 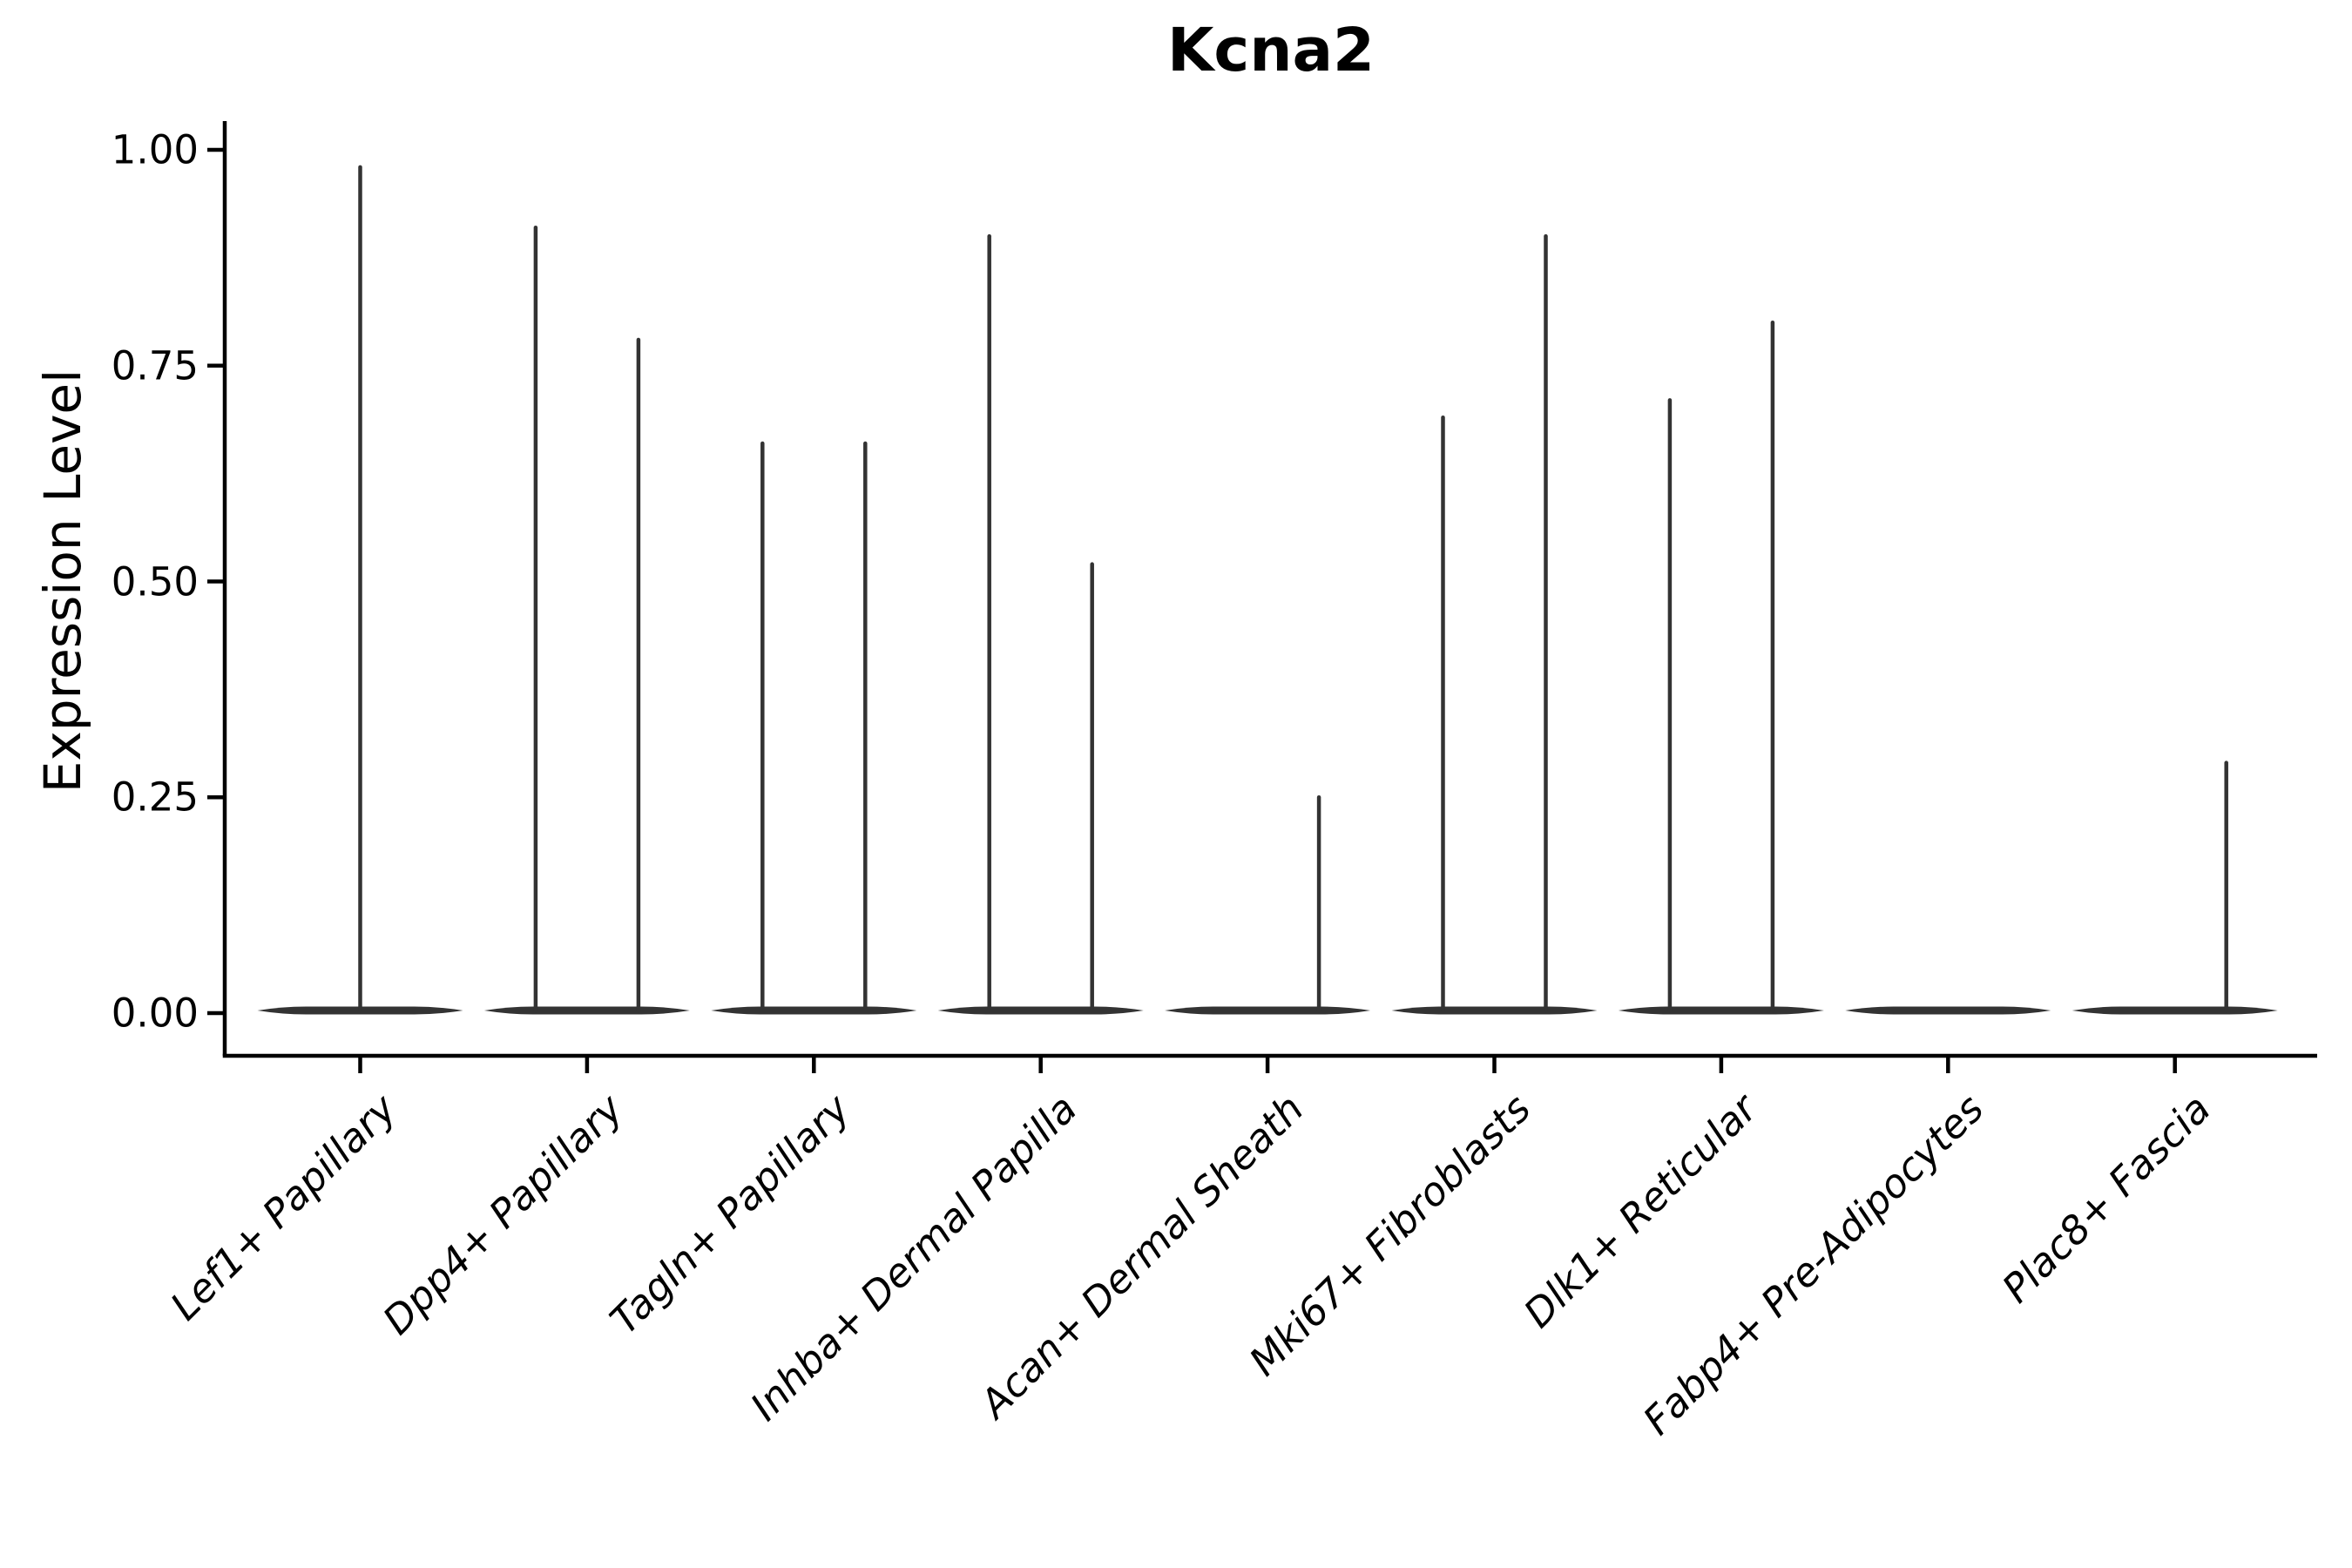 I want to click on y-tick-label: 0.50, so click(x=155, y=581).